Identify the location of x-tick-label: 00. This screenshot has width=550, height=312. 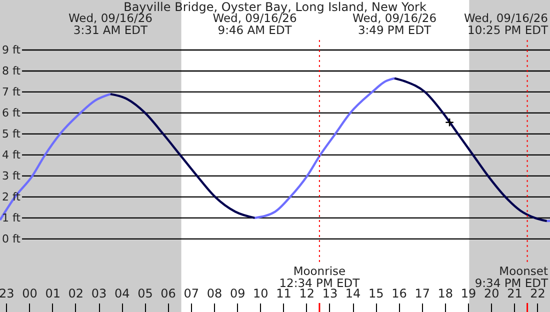
(30, 293).